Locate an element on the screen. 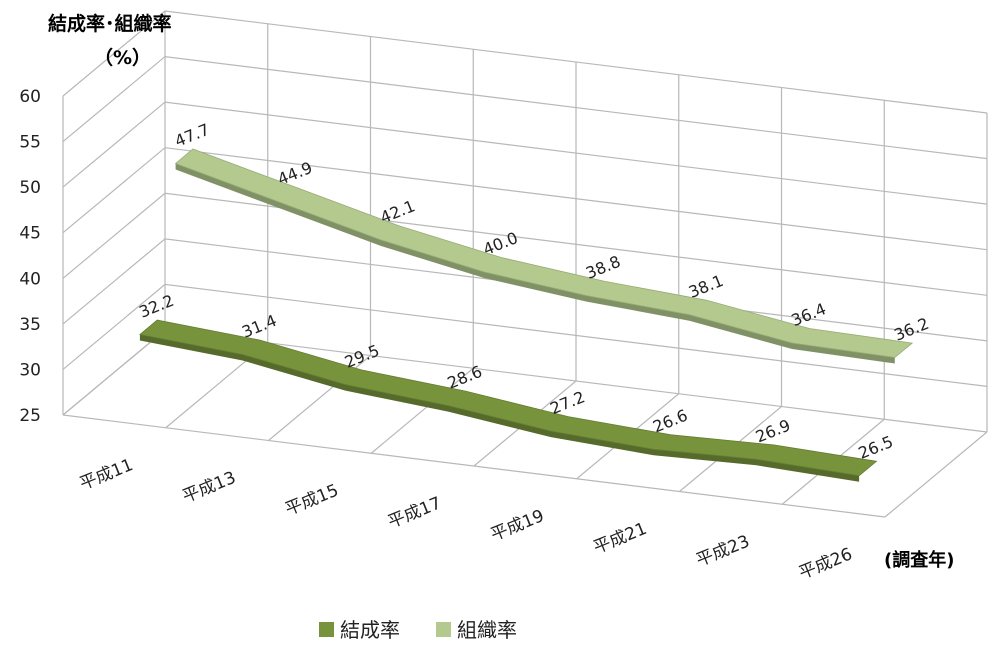  x-tick-label: 平成21 is located at coordinates (620, 538).